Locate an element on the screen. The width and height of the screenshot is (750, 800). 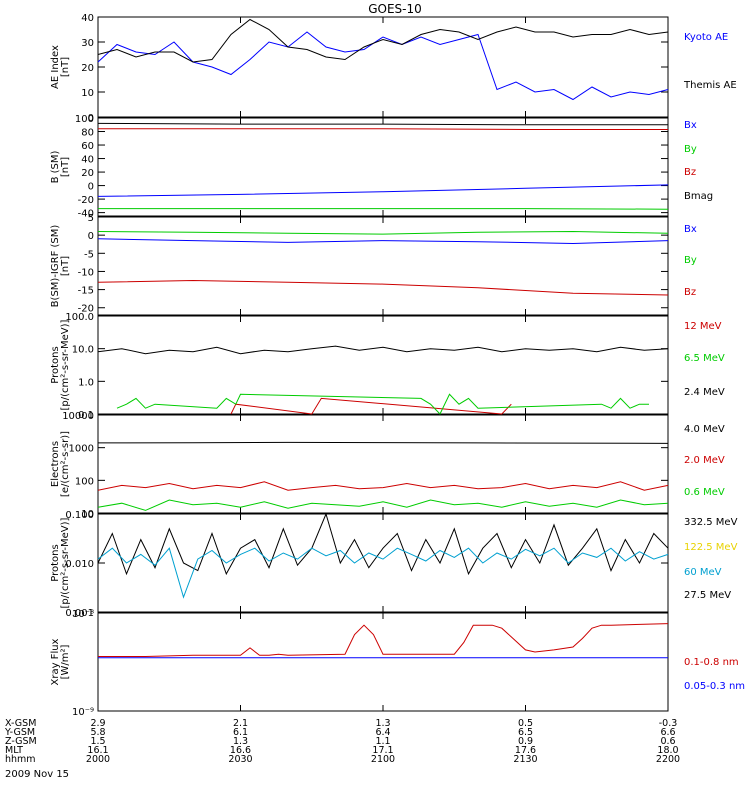
ephem-value: 17.1 is located at coordinates (382, 750).